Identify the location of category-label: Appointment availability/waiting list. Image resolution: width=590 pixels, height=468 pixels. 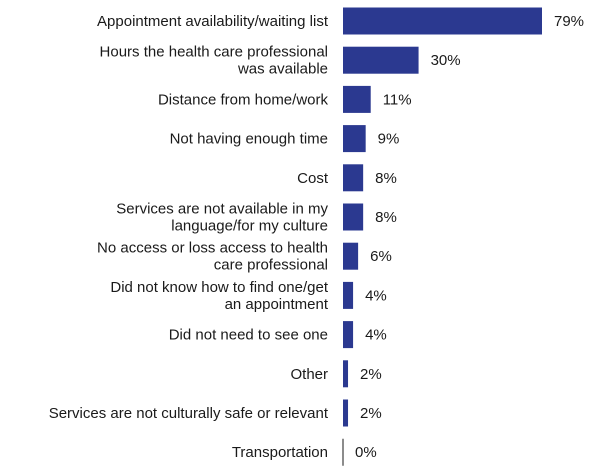
(213, 21).